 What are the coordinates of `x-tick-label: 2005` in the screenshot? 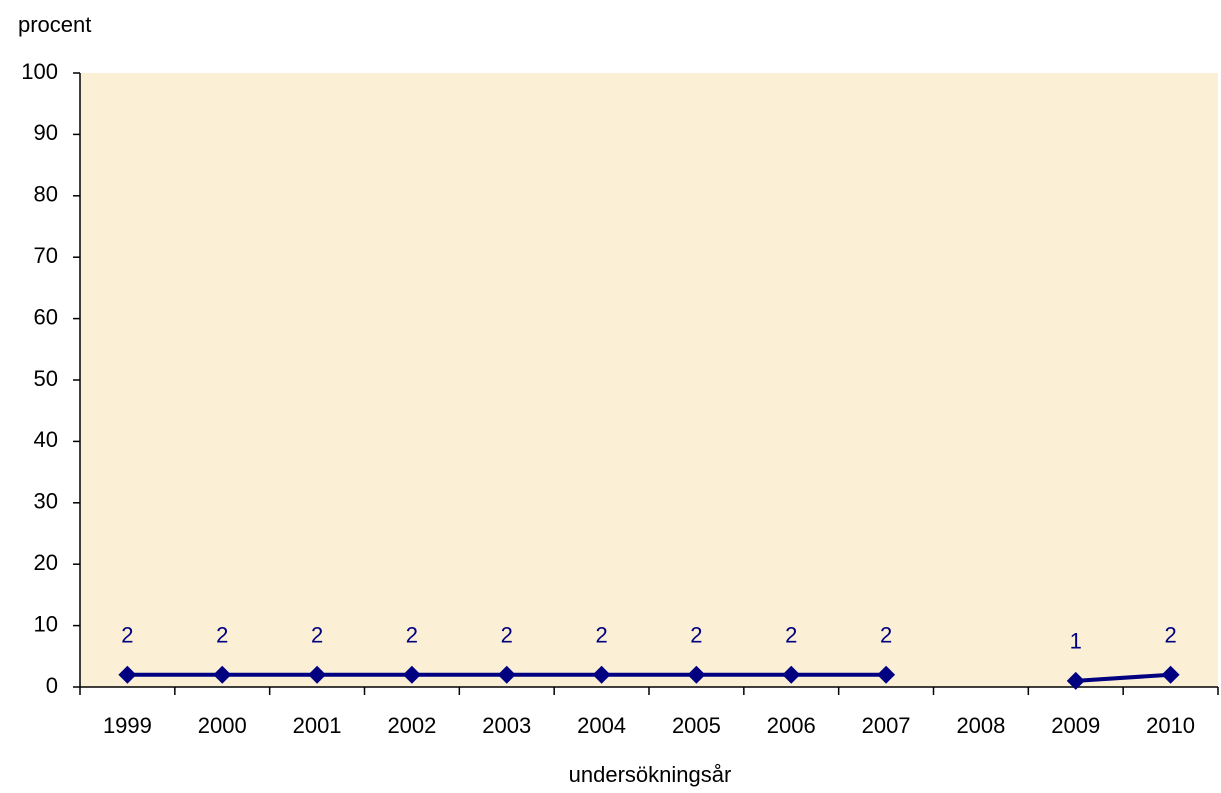 It's located at (696, 725).